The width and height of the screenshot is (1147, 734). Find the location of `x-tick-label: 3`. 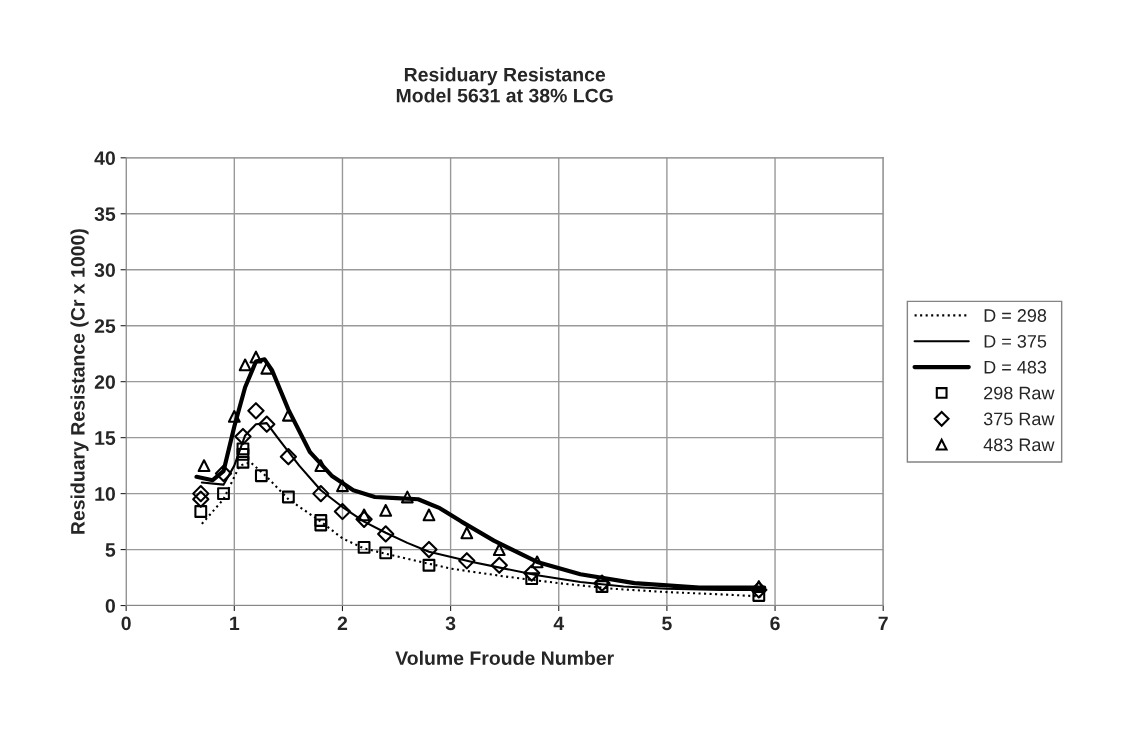

x-tick-label: 3 is located at coordinates (450, 623).